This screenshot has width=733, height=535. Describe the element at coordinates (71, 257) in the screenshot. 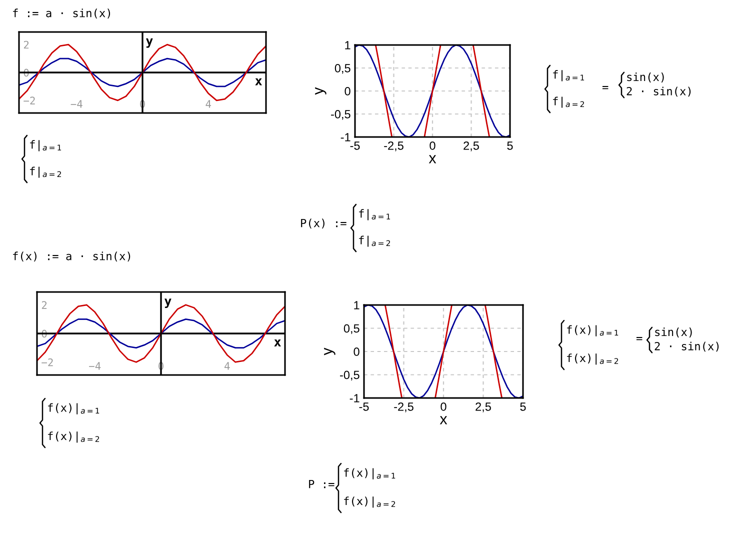

I see `text: f(x) := a · sin(x)` at that location.